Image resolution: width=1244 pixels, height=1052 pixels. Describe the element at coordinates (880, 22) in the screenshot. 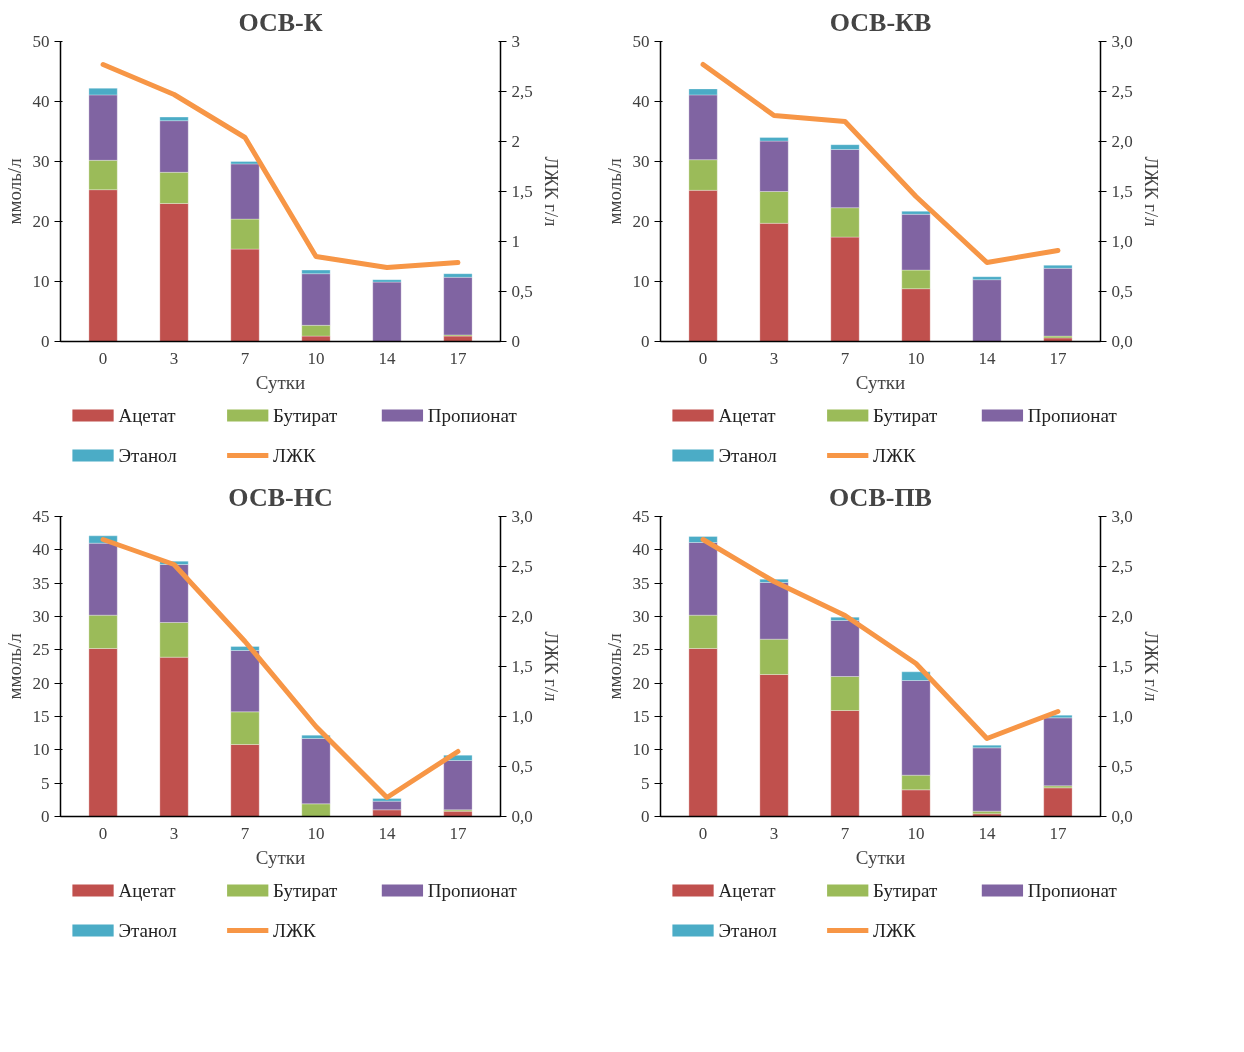

I see `chart-title: ОСВ-КВ` at that location.